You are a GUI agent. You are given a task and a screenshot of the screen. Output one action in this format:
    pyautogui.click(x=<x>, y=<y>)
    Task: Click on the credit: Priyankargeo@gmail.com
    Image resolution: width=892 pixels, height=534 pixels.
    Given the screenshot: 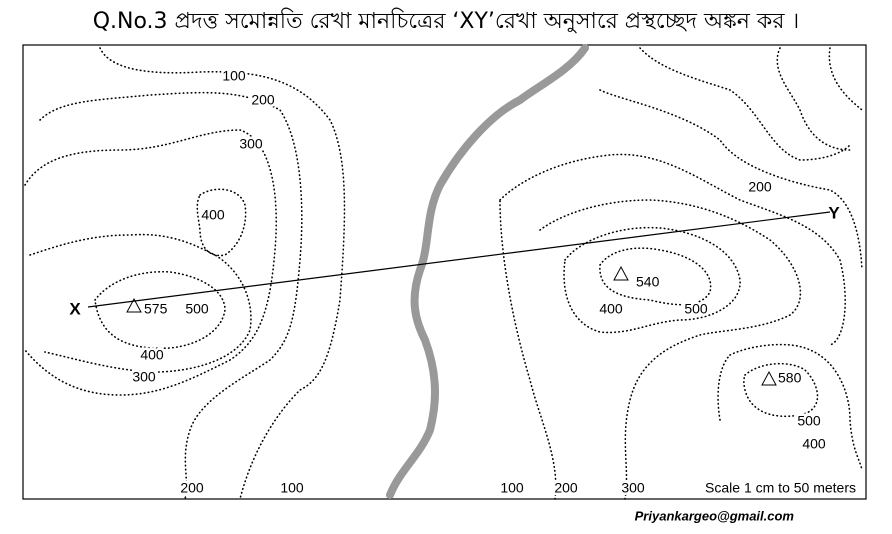 What is the action you would take?
    pyautogui.click(x=715, y=515)
    